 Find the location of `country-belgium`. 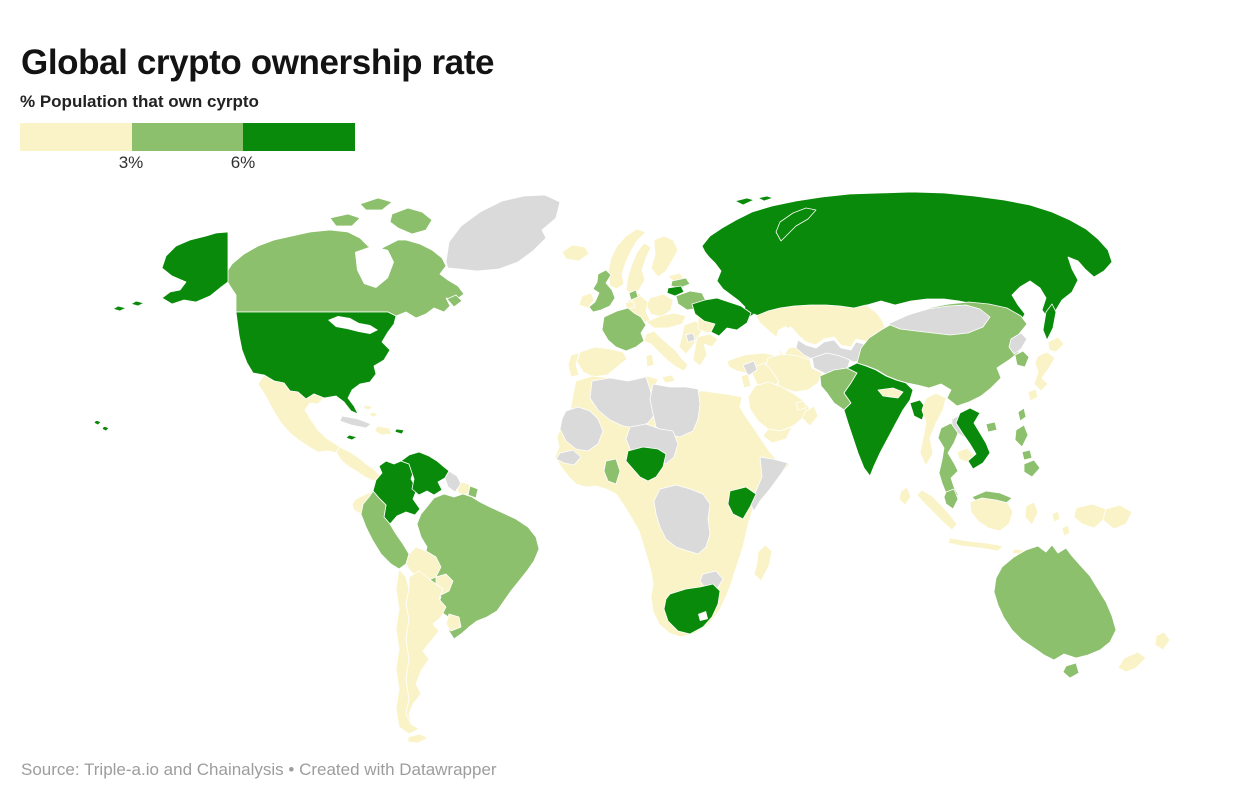

country-belgium is located at coordinates (630, 305).